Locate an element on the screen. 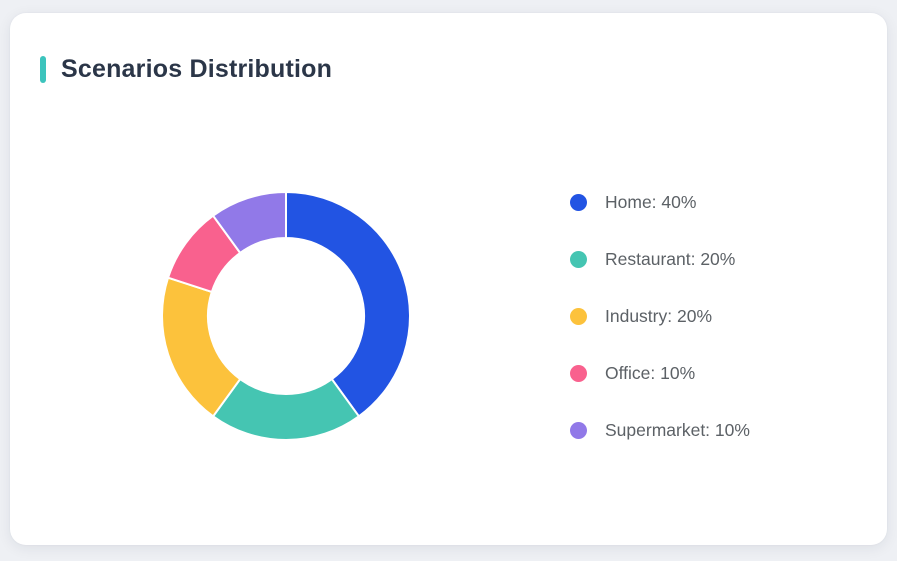 The image size is (897, 561). legend-label-industry: Industry: 20% is located at coordinates (658, 315).